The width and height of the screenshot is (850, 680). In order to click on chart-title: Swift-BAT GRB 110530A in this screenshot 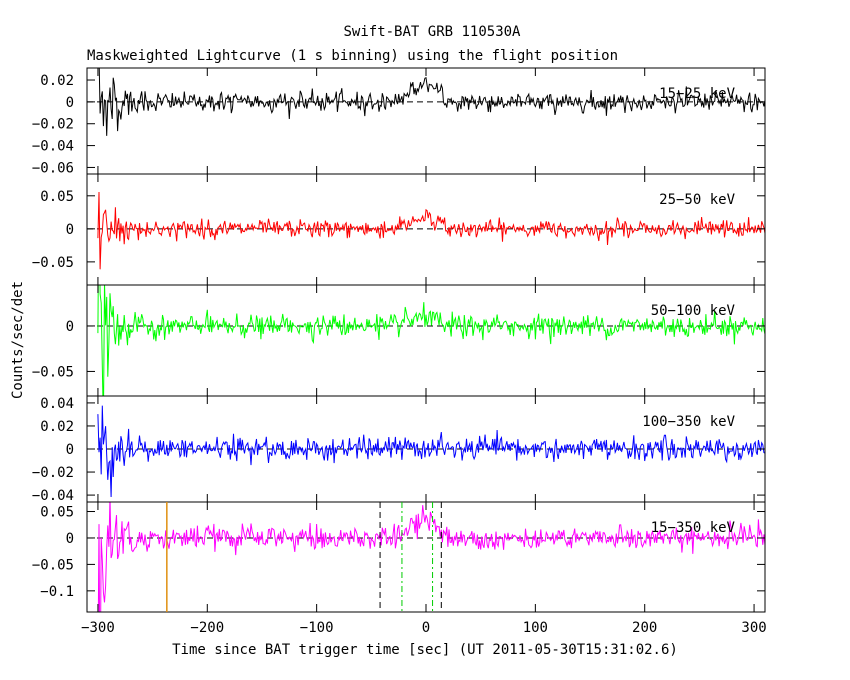, I will do `click(432, 32)`.